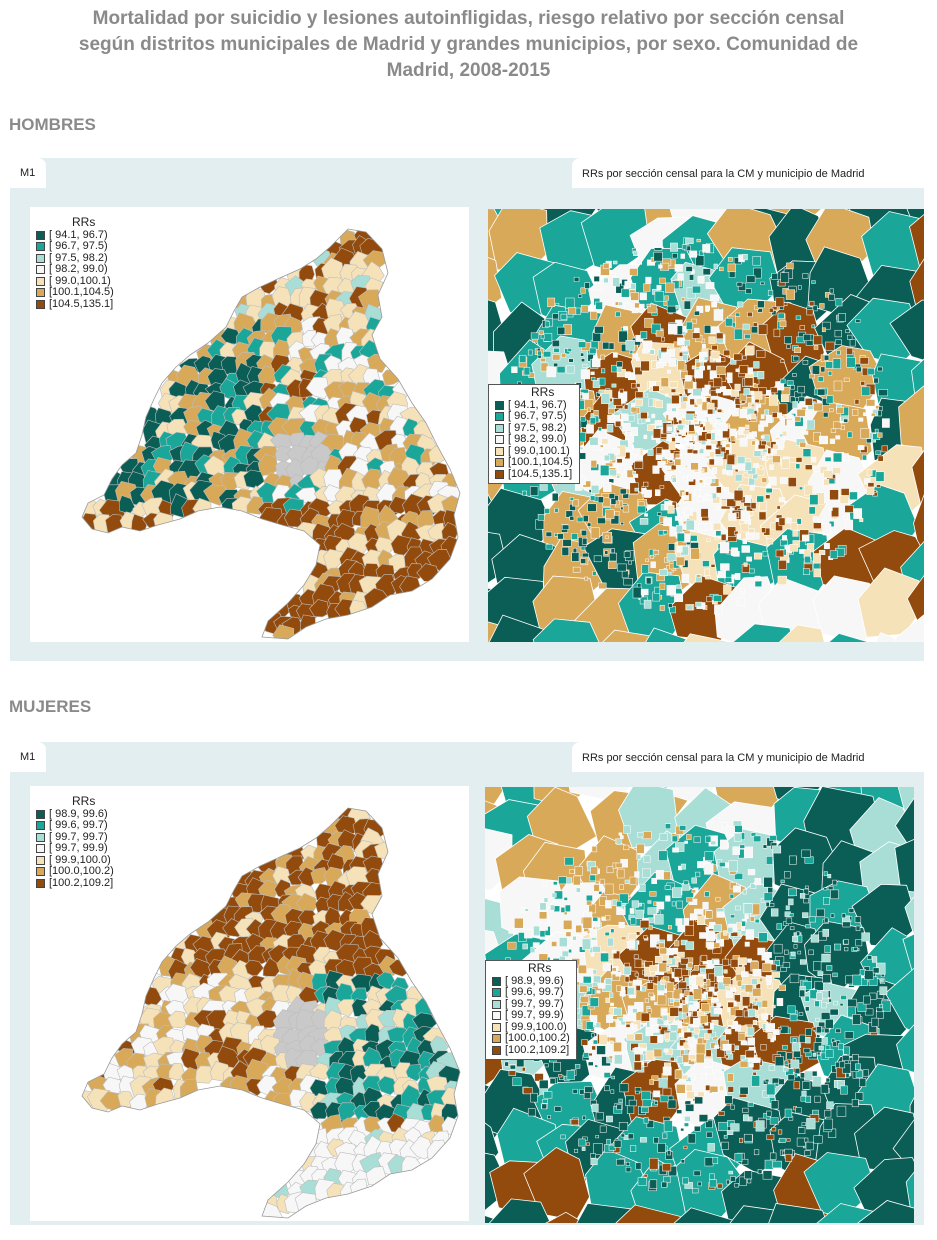  What do you see at coordinates (75, 235) in the screenshot?
I see `legend-item: [ 94.1, 96.7)` at bounding box center [75, 235].